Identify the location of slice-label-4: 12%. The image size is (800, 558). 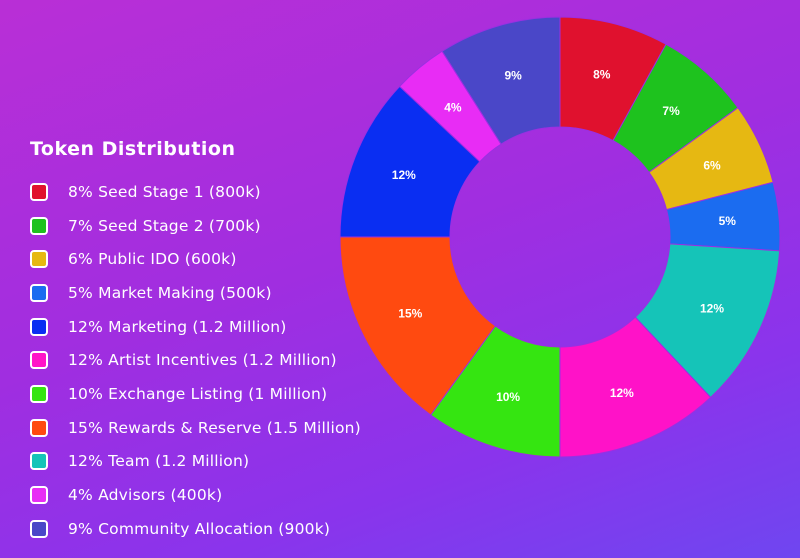
(712, 309).